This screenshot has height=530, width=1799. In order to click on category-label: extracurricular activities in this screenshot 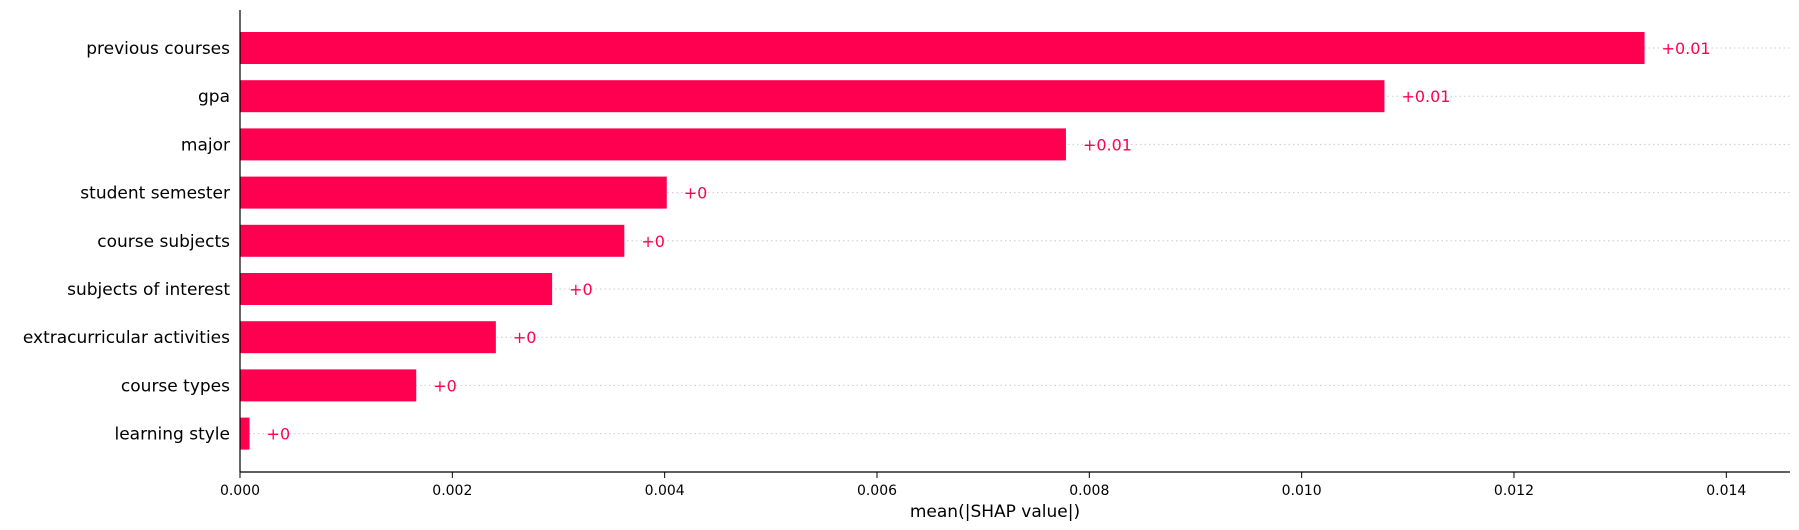, I will do `click(126, 338)`.